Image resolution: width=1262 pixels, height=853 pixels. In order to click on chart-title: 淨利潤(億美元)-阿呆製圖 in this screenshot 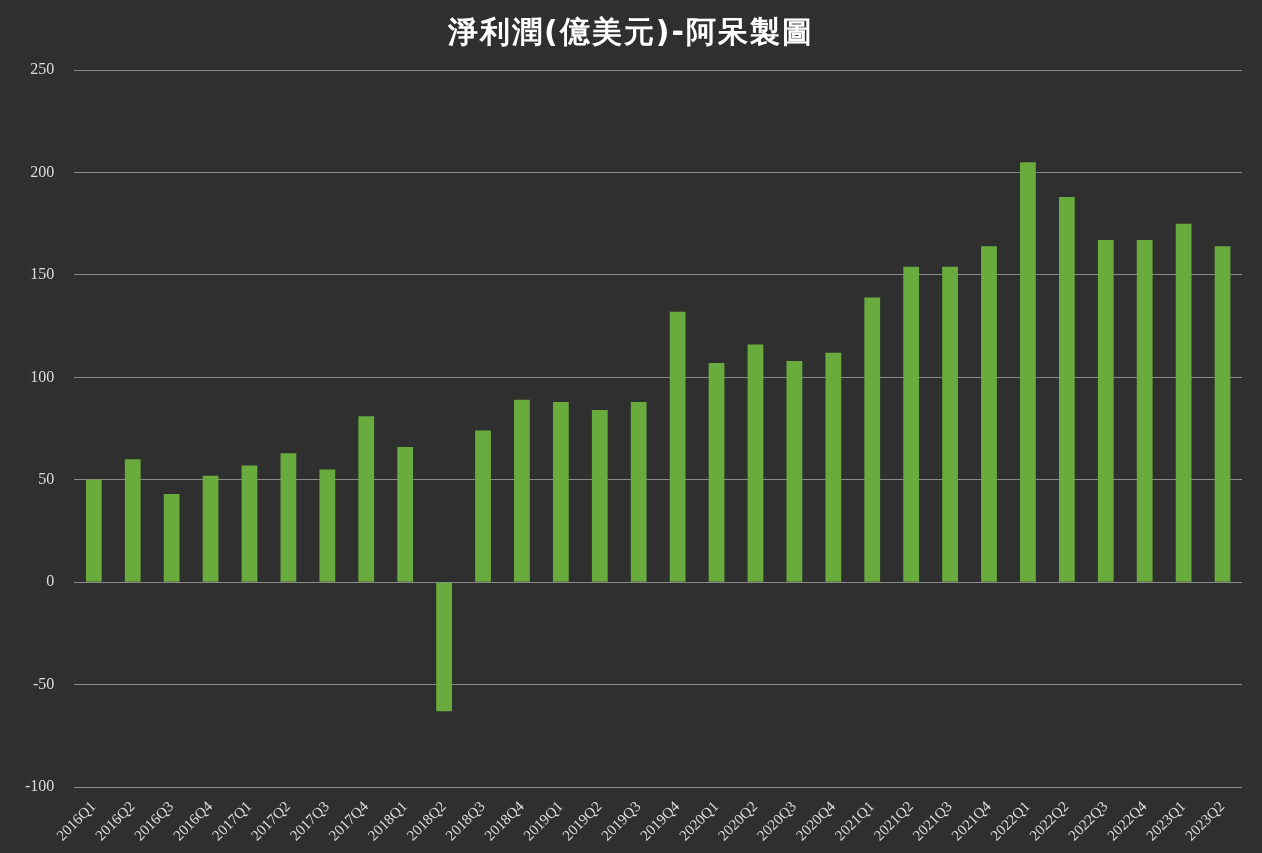, I will do `click(631, 32)`.